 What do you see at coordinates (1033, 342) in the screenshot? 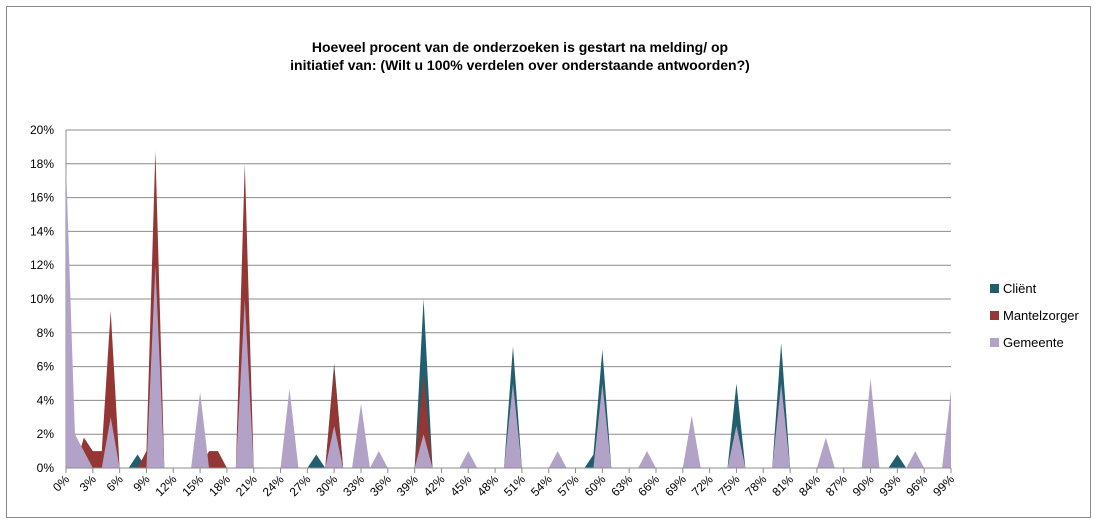
I see `legend-label: Gemeente` at bounding box center [1033, 342].